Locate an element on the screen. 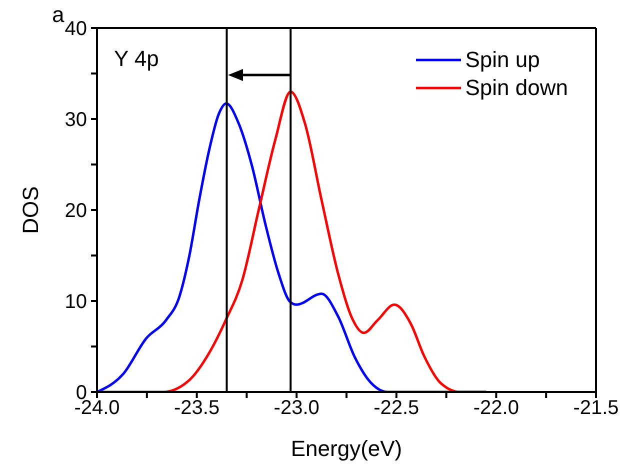 The height and width of the screenshot is (470, 622). legend-label: Spin up is located at coordinates (502, 60).